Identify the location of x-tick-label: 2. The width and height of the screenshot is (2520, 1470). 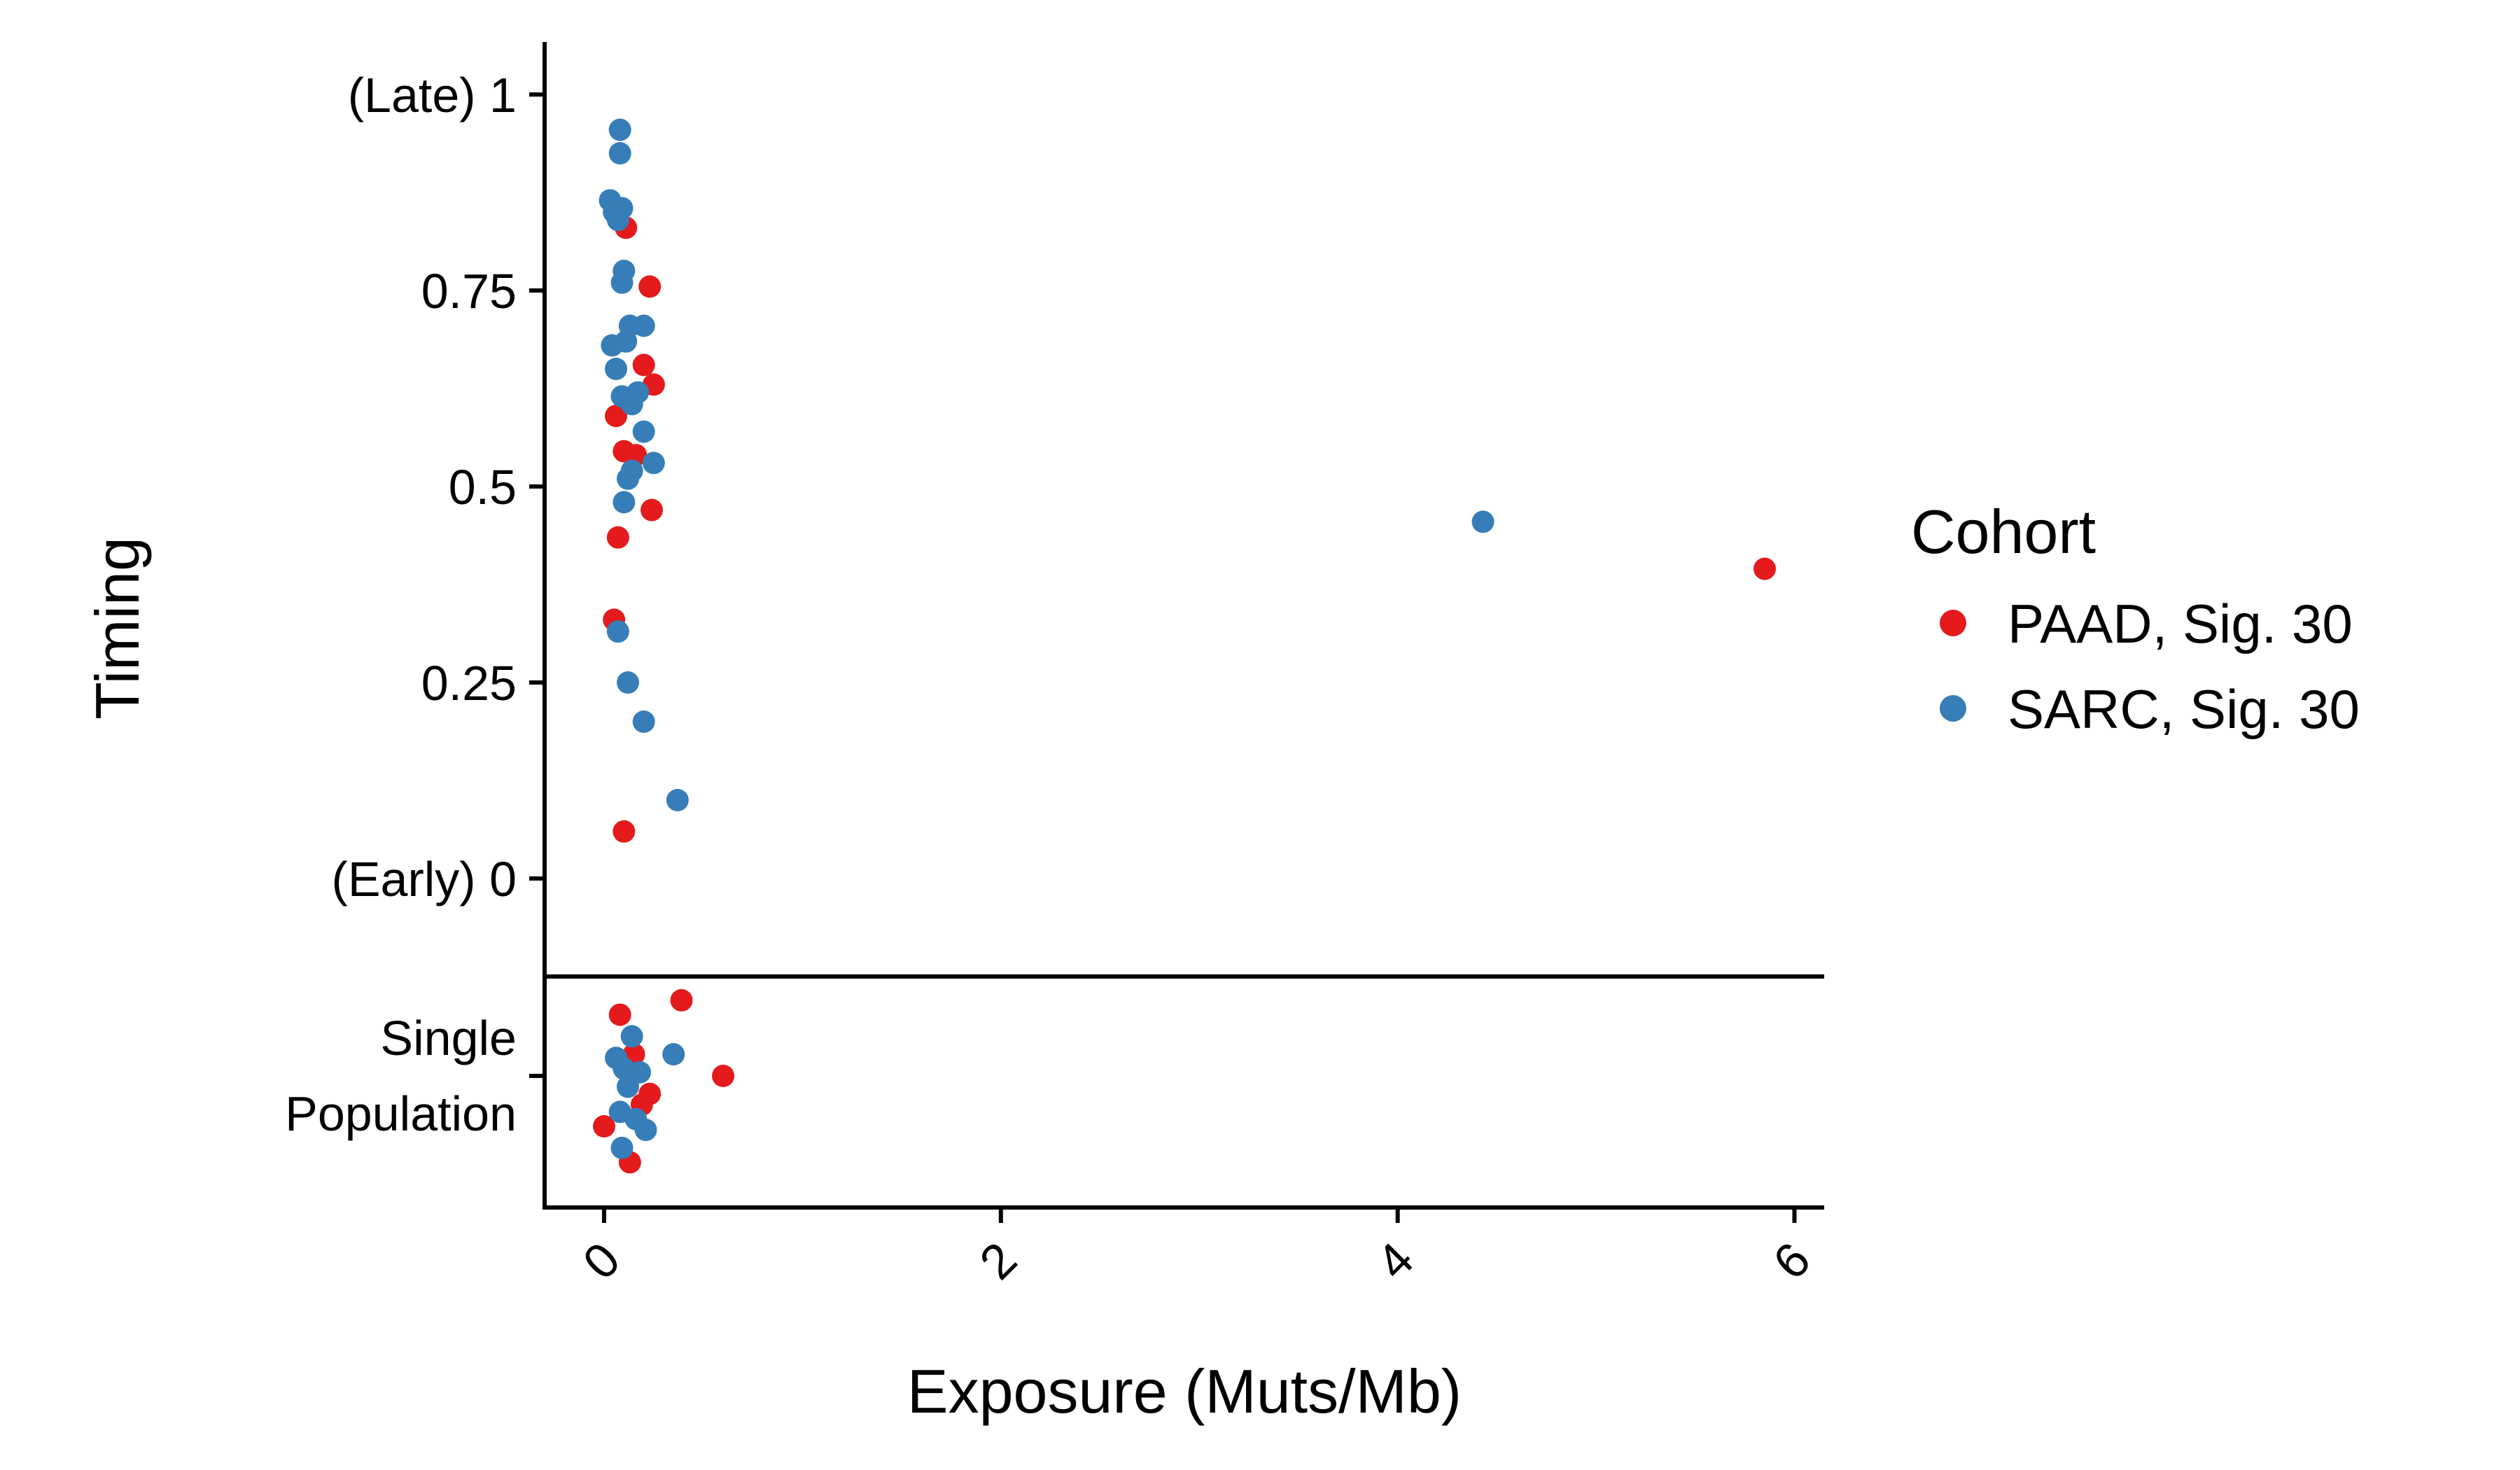
(998, 1261).